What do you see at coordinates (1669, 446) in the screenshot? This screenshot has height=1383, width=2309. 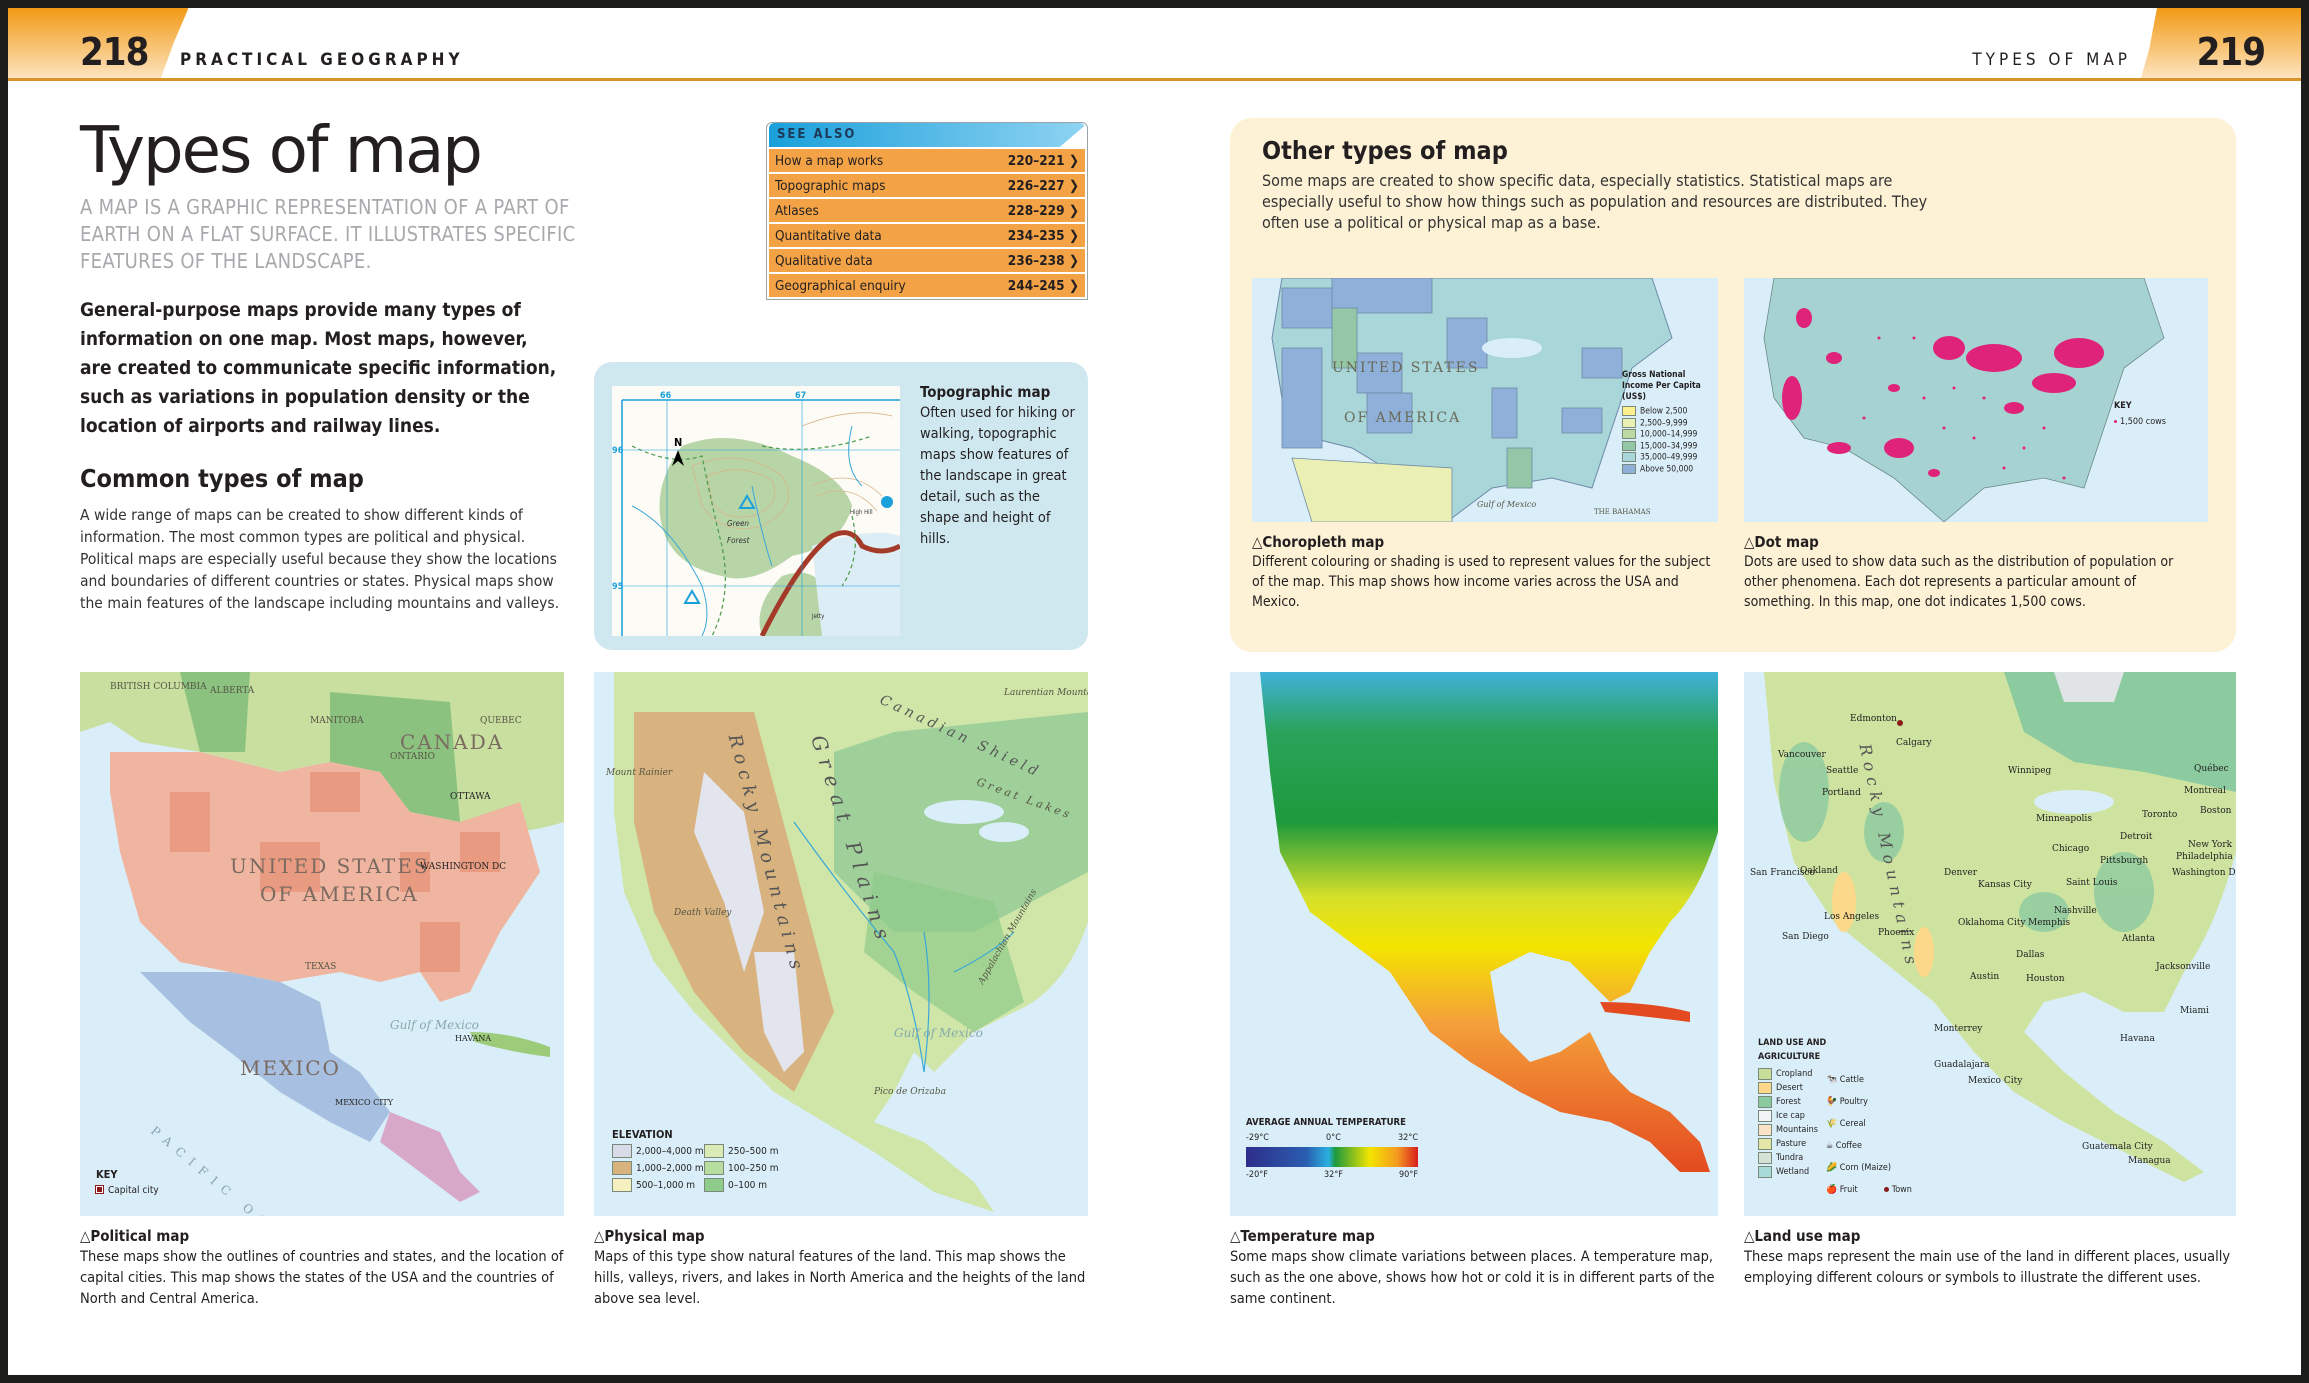 I see `legend-label: 15,000–34,999` at bounding box center [1669, 446].